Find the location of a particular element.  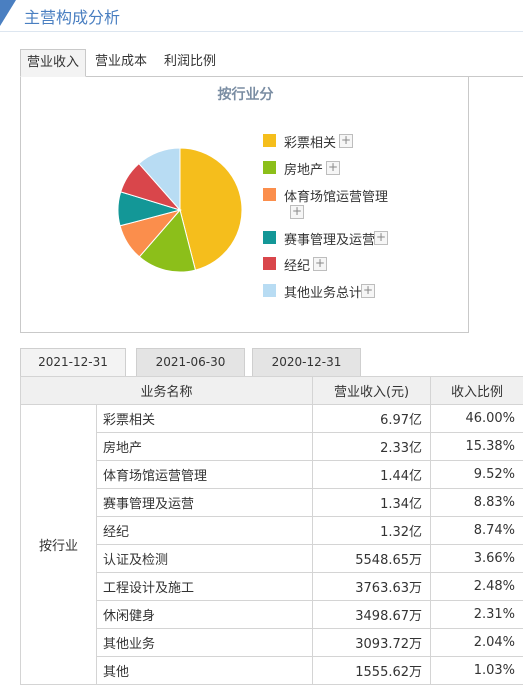

ratio-value: 9.52% is located at coordinates (476, 474).